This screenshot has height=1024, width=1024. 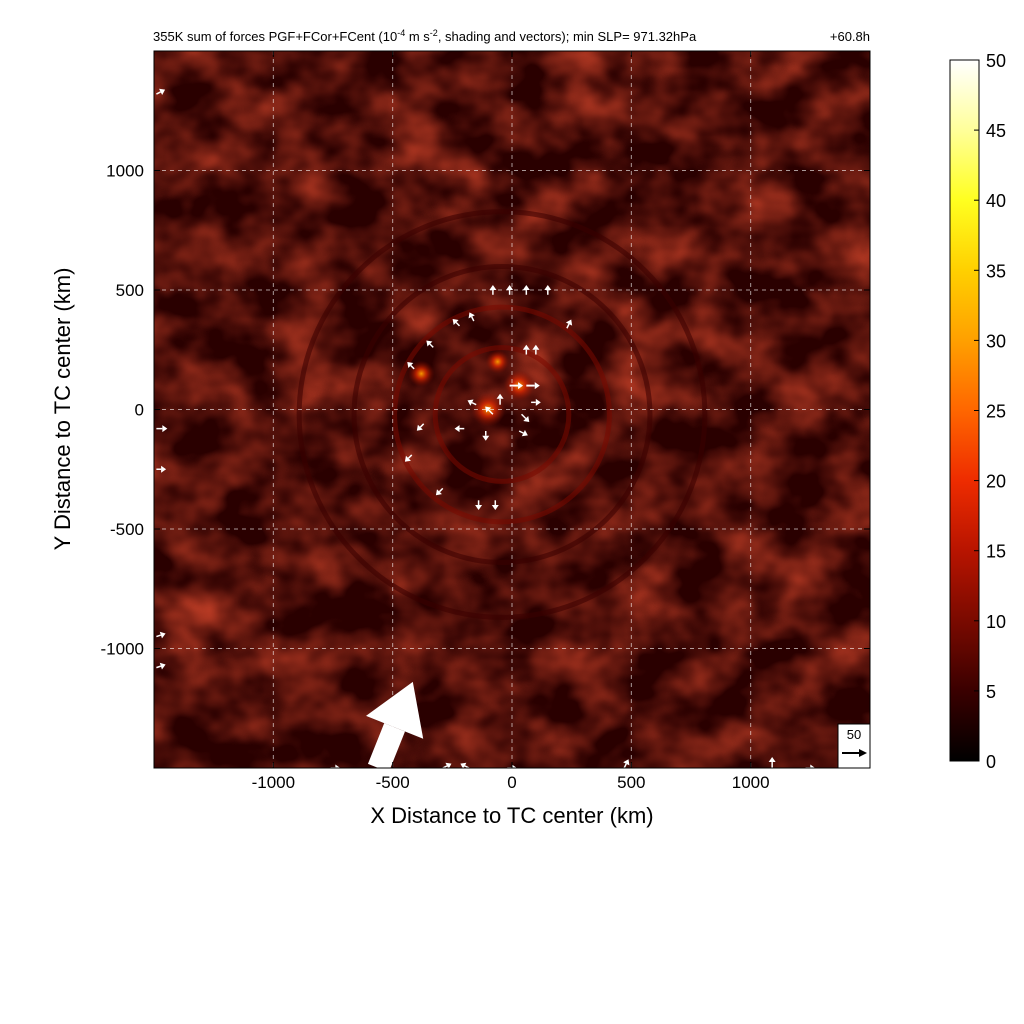 I want to click on colorbar-tick-label: 30, so click(x=996, y=341).